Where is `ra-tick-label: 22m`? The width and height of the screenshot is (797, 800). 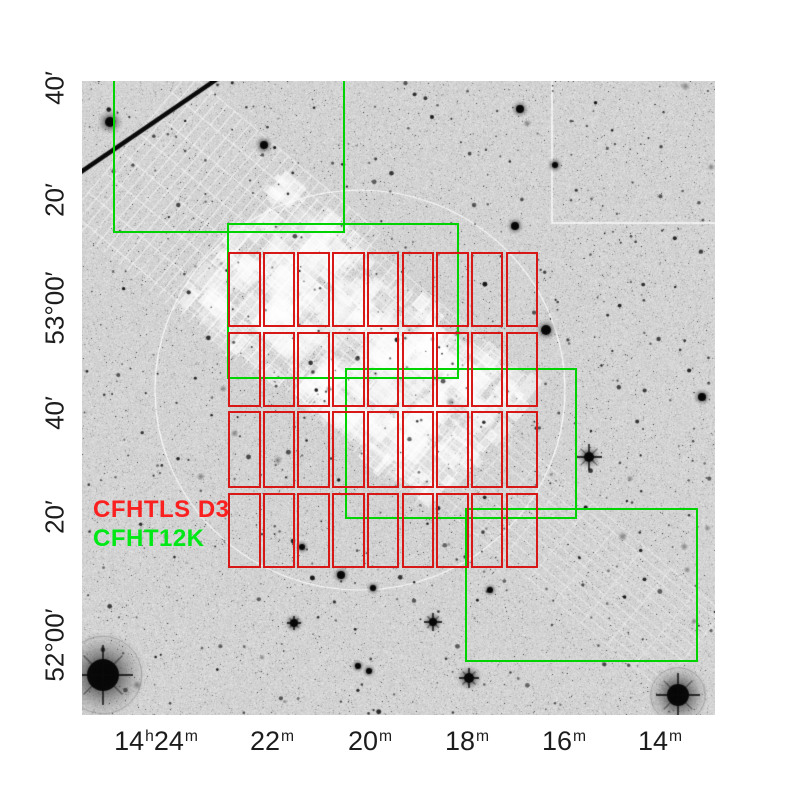
ra-tick-label: 22m is located at coordinates (272, 741).